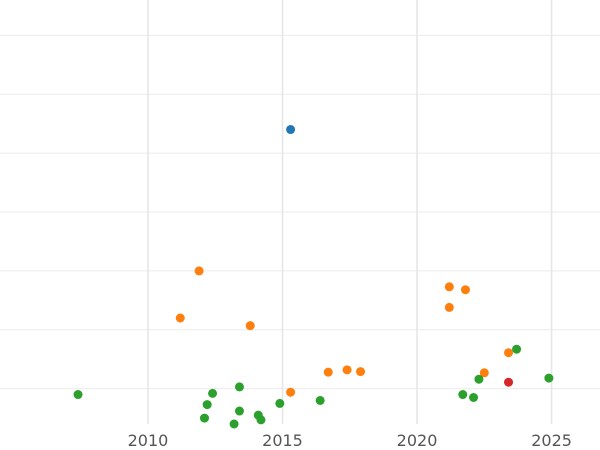  Describe the element at coordinates (282, 440) in the screenshot. I see `x-tick-label: 2015` at that location.